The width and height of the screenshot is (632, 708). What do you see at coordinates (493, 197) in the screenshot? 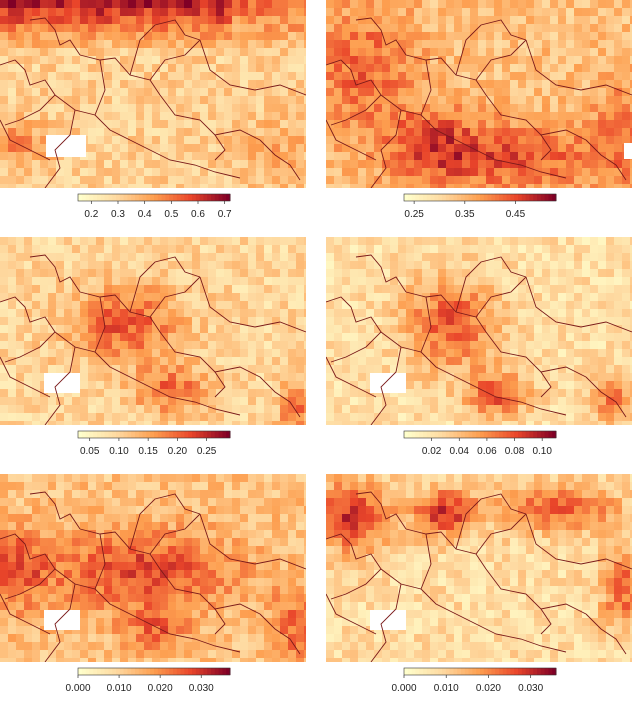
I see `colorbar-swatch` at bounding box center [493, 197].